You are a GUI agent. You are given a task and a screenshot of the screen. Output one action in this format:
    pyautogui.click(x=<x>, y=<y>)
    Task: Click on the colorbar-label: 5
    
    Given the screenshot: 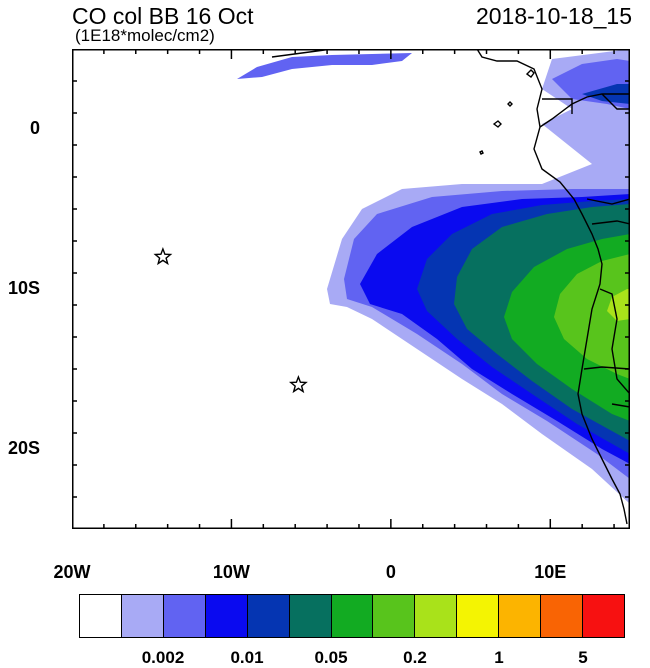 What is the action you would take?
    pyautogui.click(x=583, y=657)
    